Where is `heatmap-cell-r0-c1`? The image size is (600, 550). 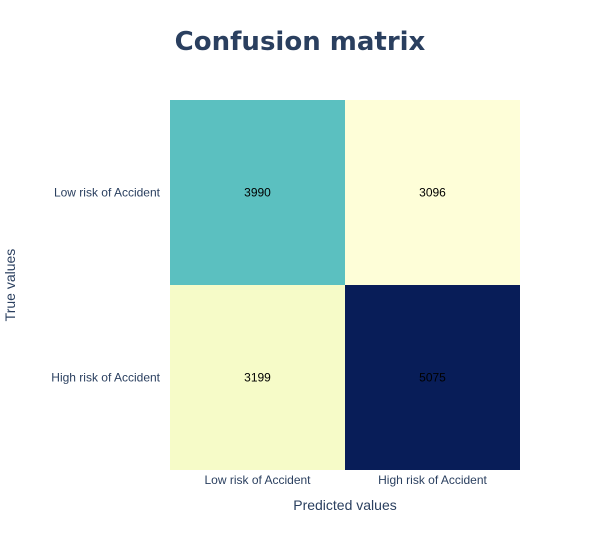
heatmap-cell-r0-c1 is located at coordinates (432, 192).